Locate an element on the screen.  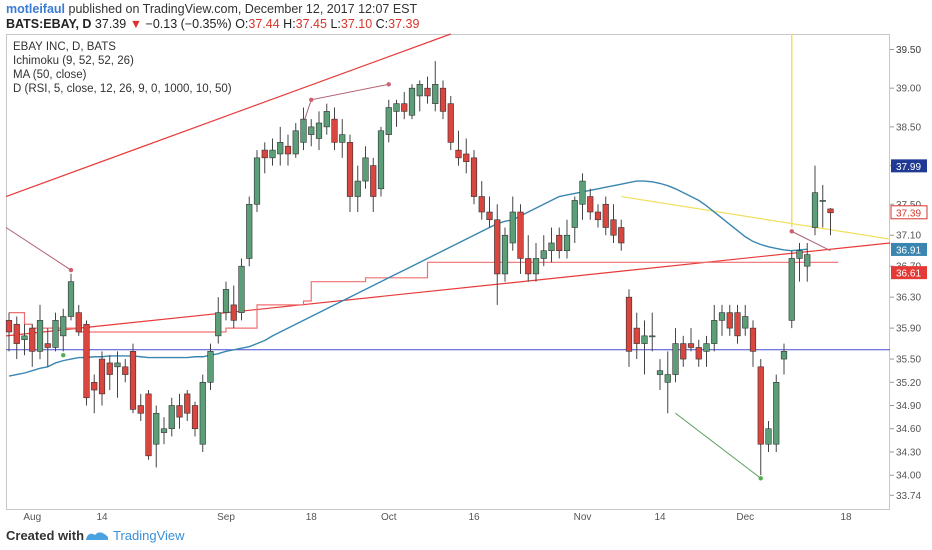
upper-trend-line is located at coordinates (228, 115).